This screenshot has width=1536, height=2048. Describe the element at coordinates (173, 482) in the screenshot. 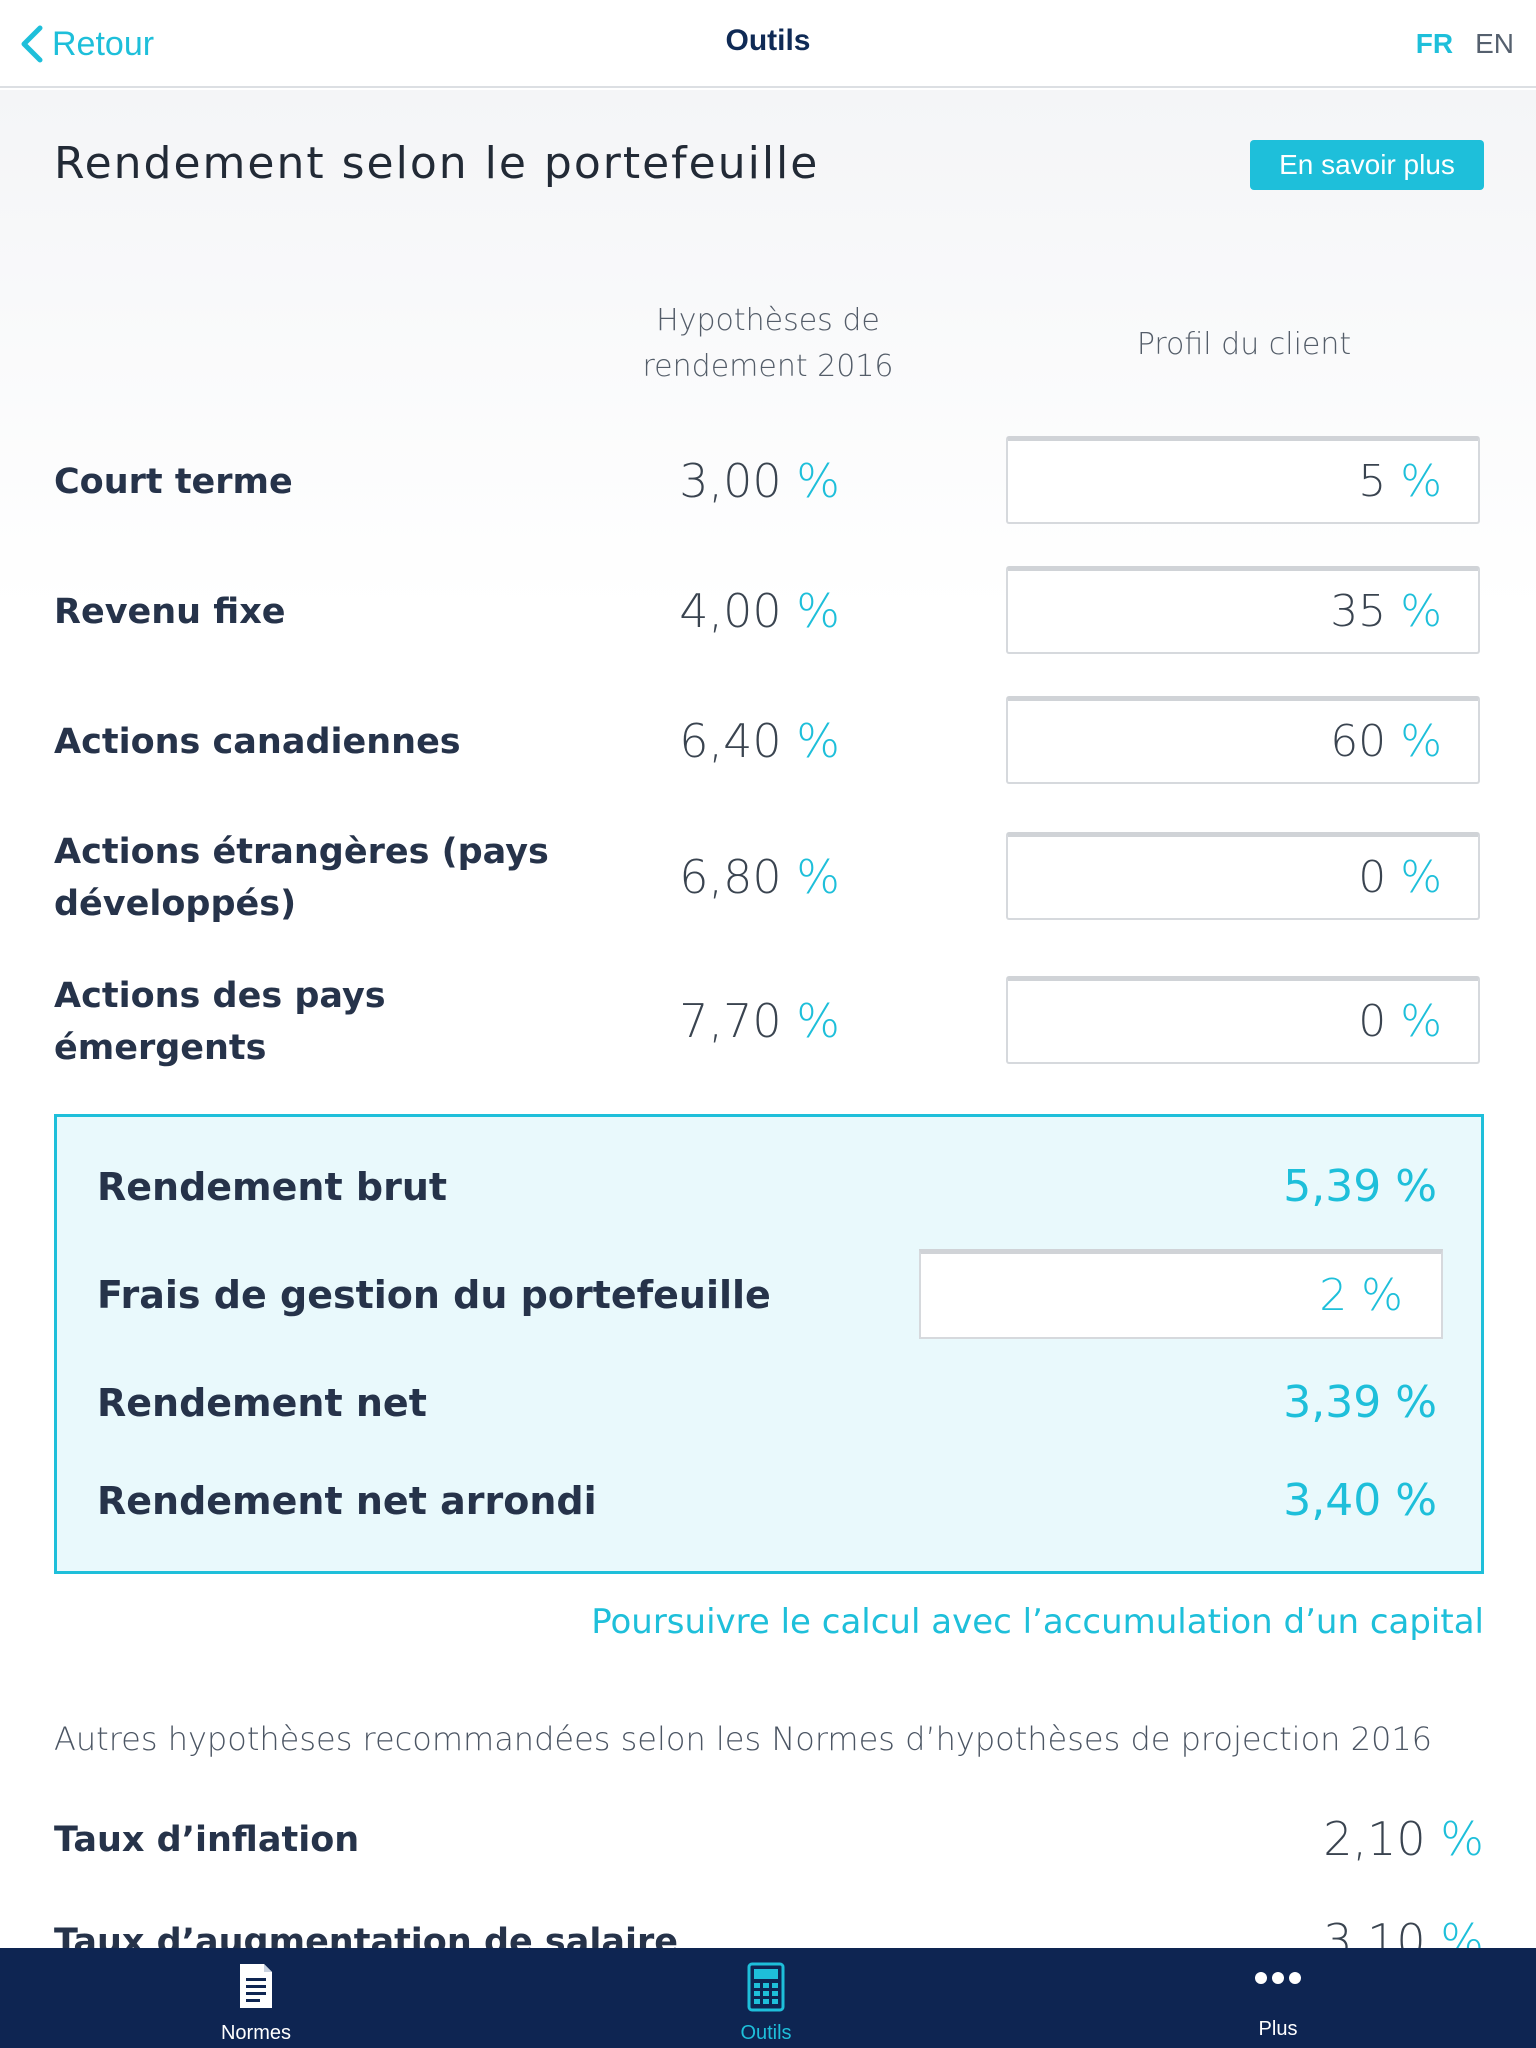

I see `row-label-short-term: Court terme` at that location.